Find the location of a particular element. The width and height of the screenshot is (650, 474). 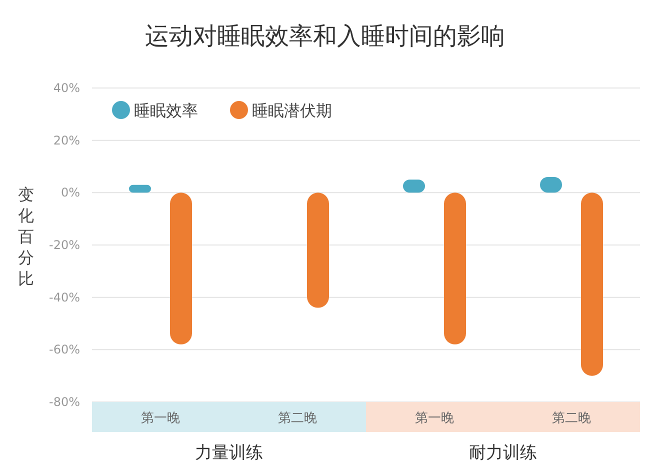

y-tick-label: -60% is located at coordinates (64, 349).